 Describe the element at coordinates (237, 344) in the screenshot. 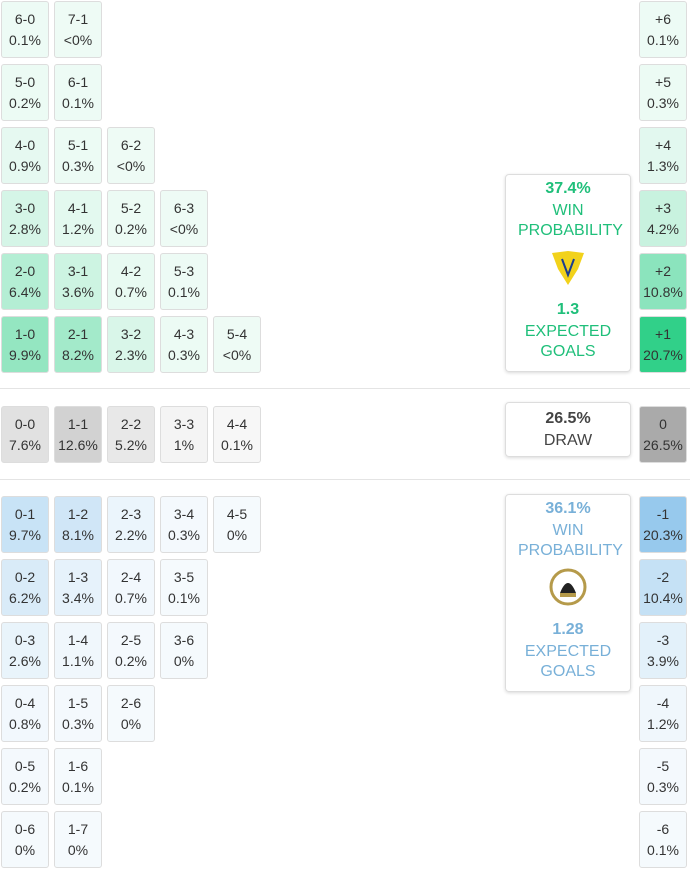

I see `score-cell: 5-4 <0%` at that location.